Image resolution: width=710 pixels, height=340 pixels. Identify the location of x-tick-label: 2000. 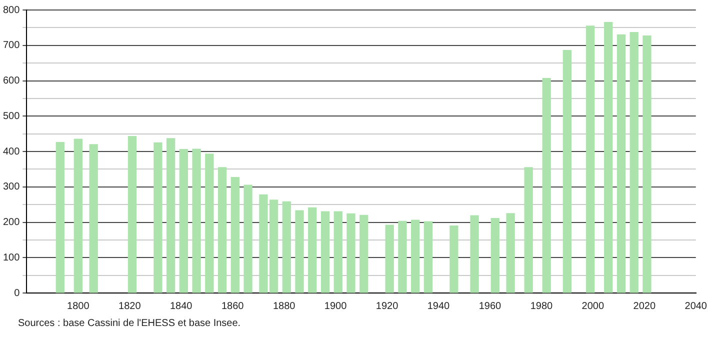
(593, 306).